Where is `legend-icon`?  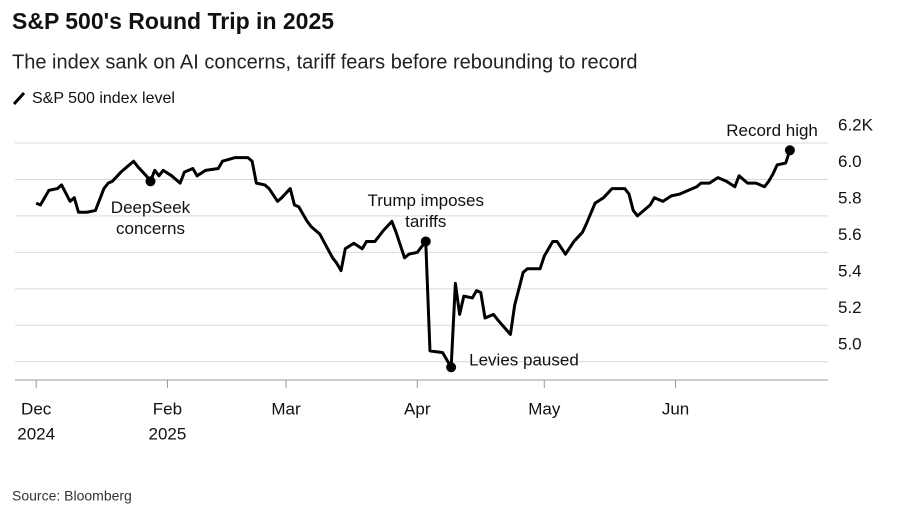
legend-icon is located at coordinates (19, 98).